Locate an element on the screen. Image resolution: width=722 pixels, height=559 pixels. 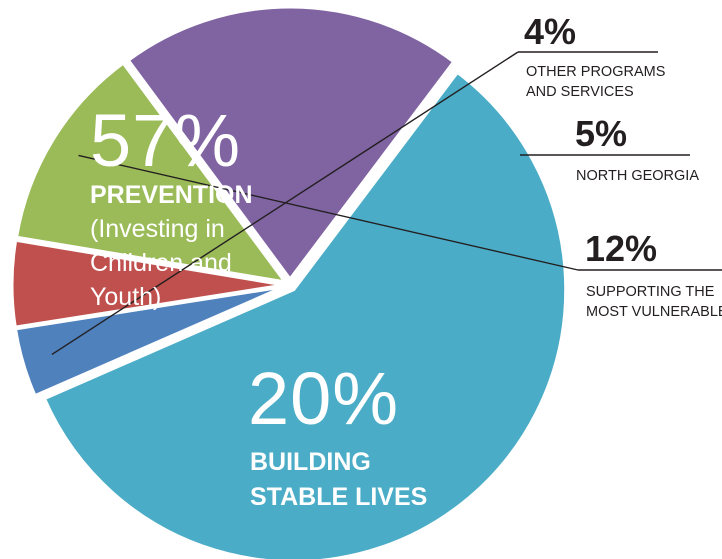
prevention-title: PREVENTION is located at coordinates (171, 195).